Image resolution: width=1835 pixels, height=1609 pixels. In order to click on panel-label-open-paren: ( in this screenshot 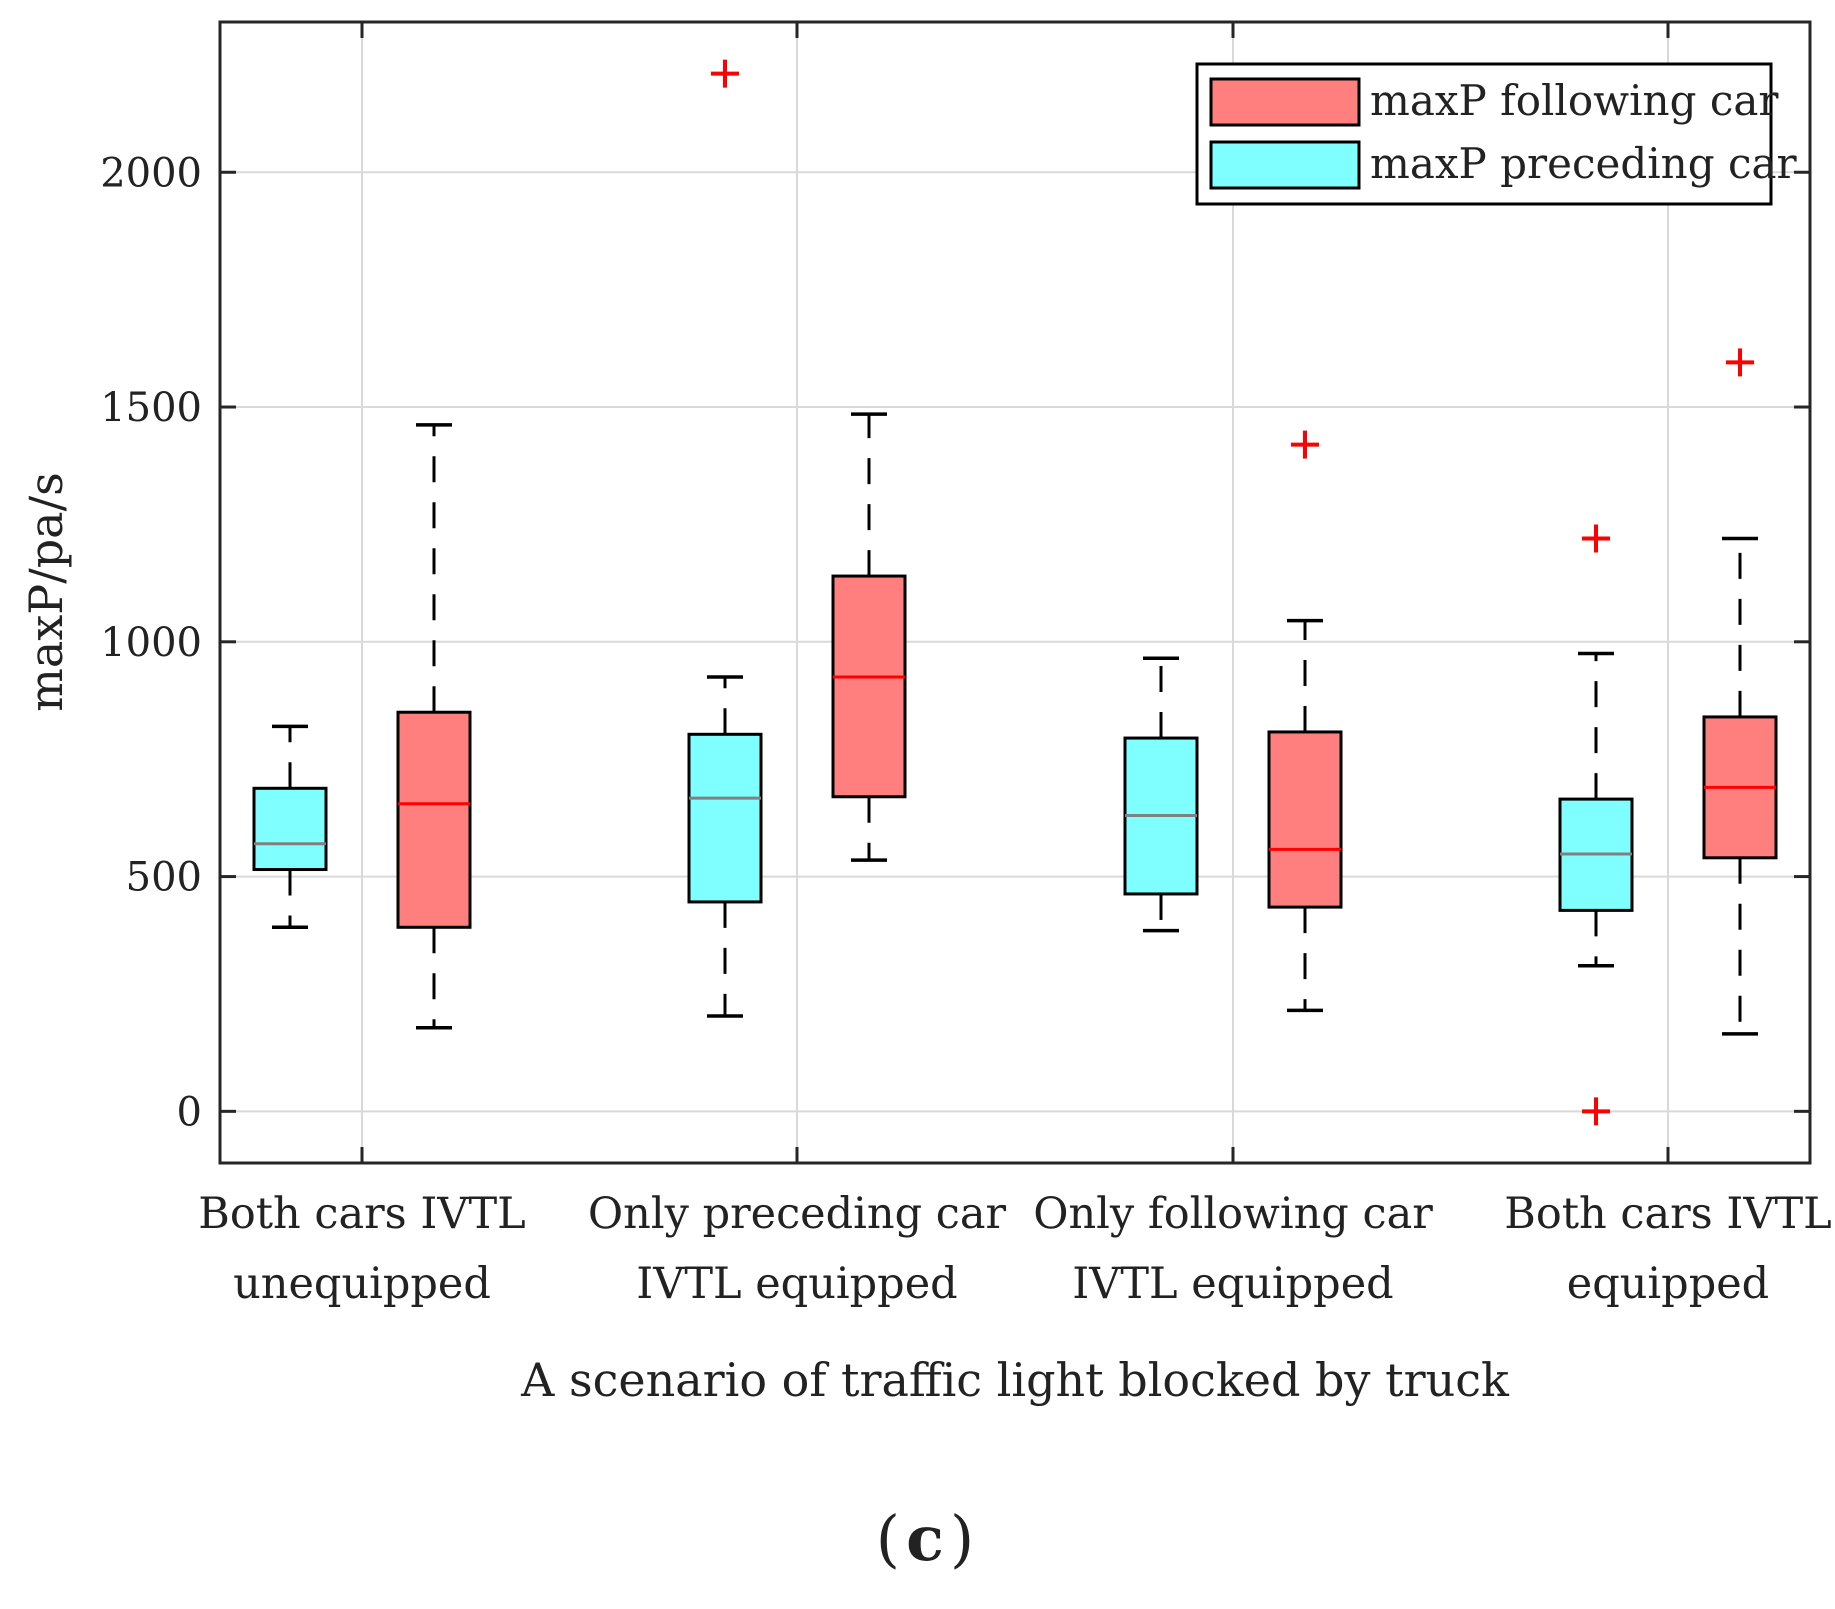, I will do `click(888, 1538)`.